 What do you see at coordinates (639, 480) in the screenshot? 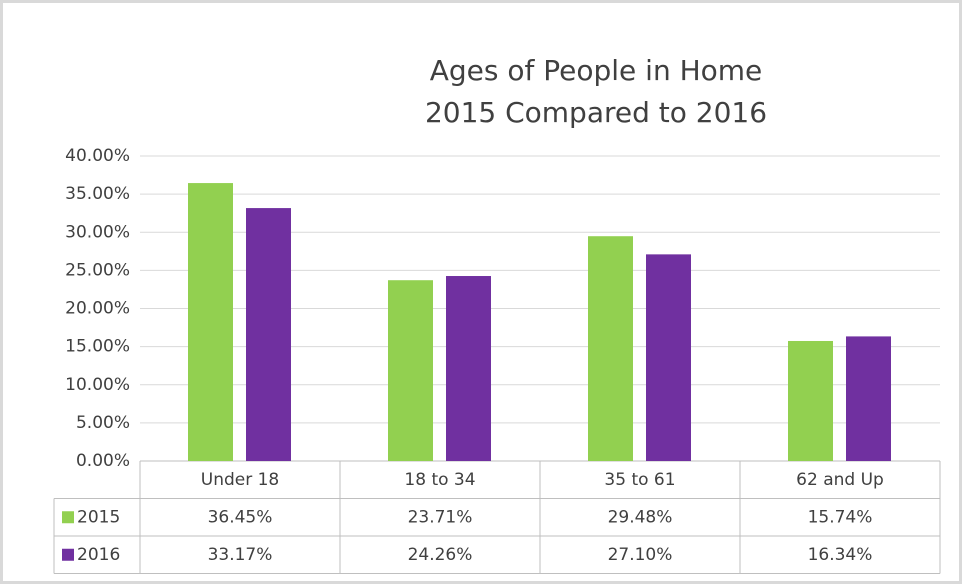
I see `x-tick-label: 35 to 61` at bounding box center [639, 480].